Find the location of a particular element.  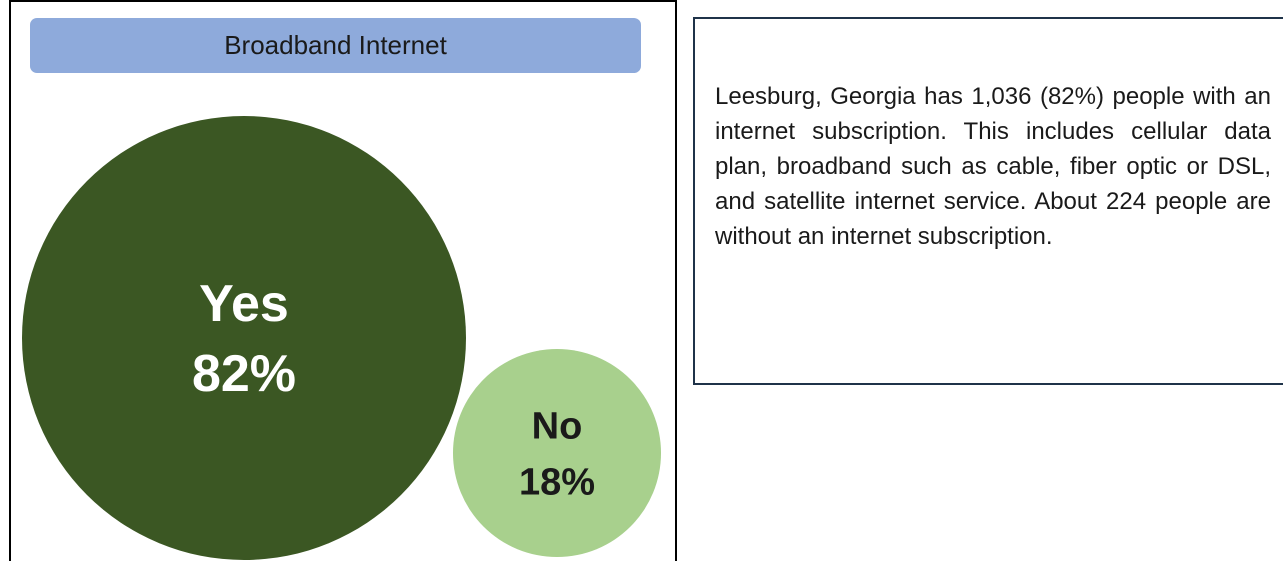

bubble-yes-label: Yes is located at coordinates (244, 304).